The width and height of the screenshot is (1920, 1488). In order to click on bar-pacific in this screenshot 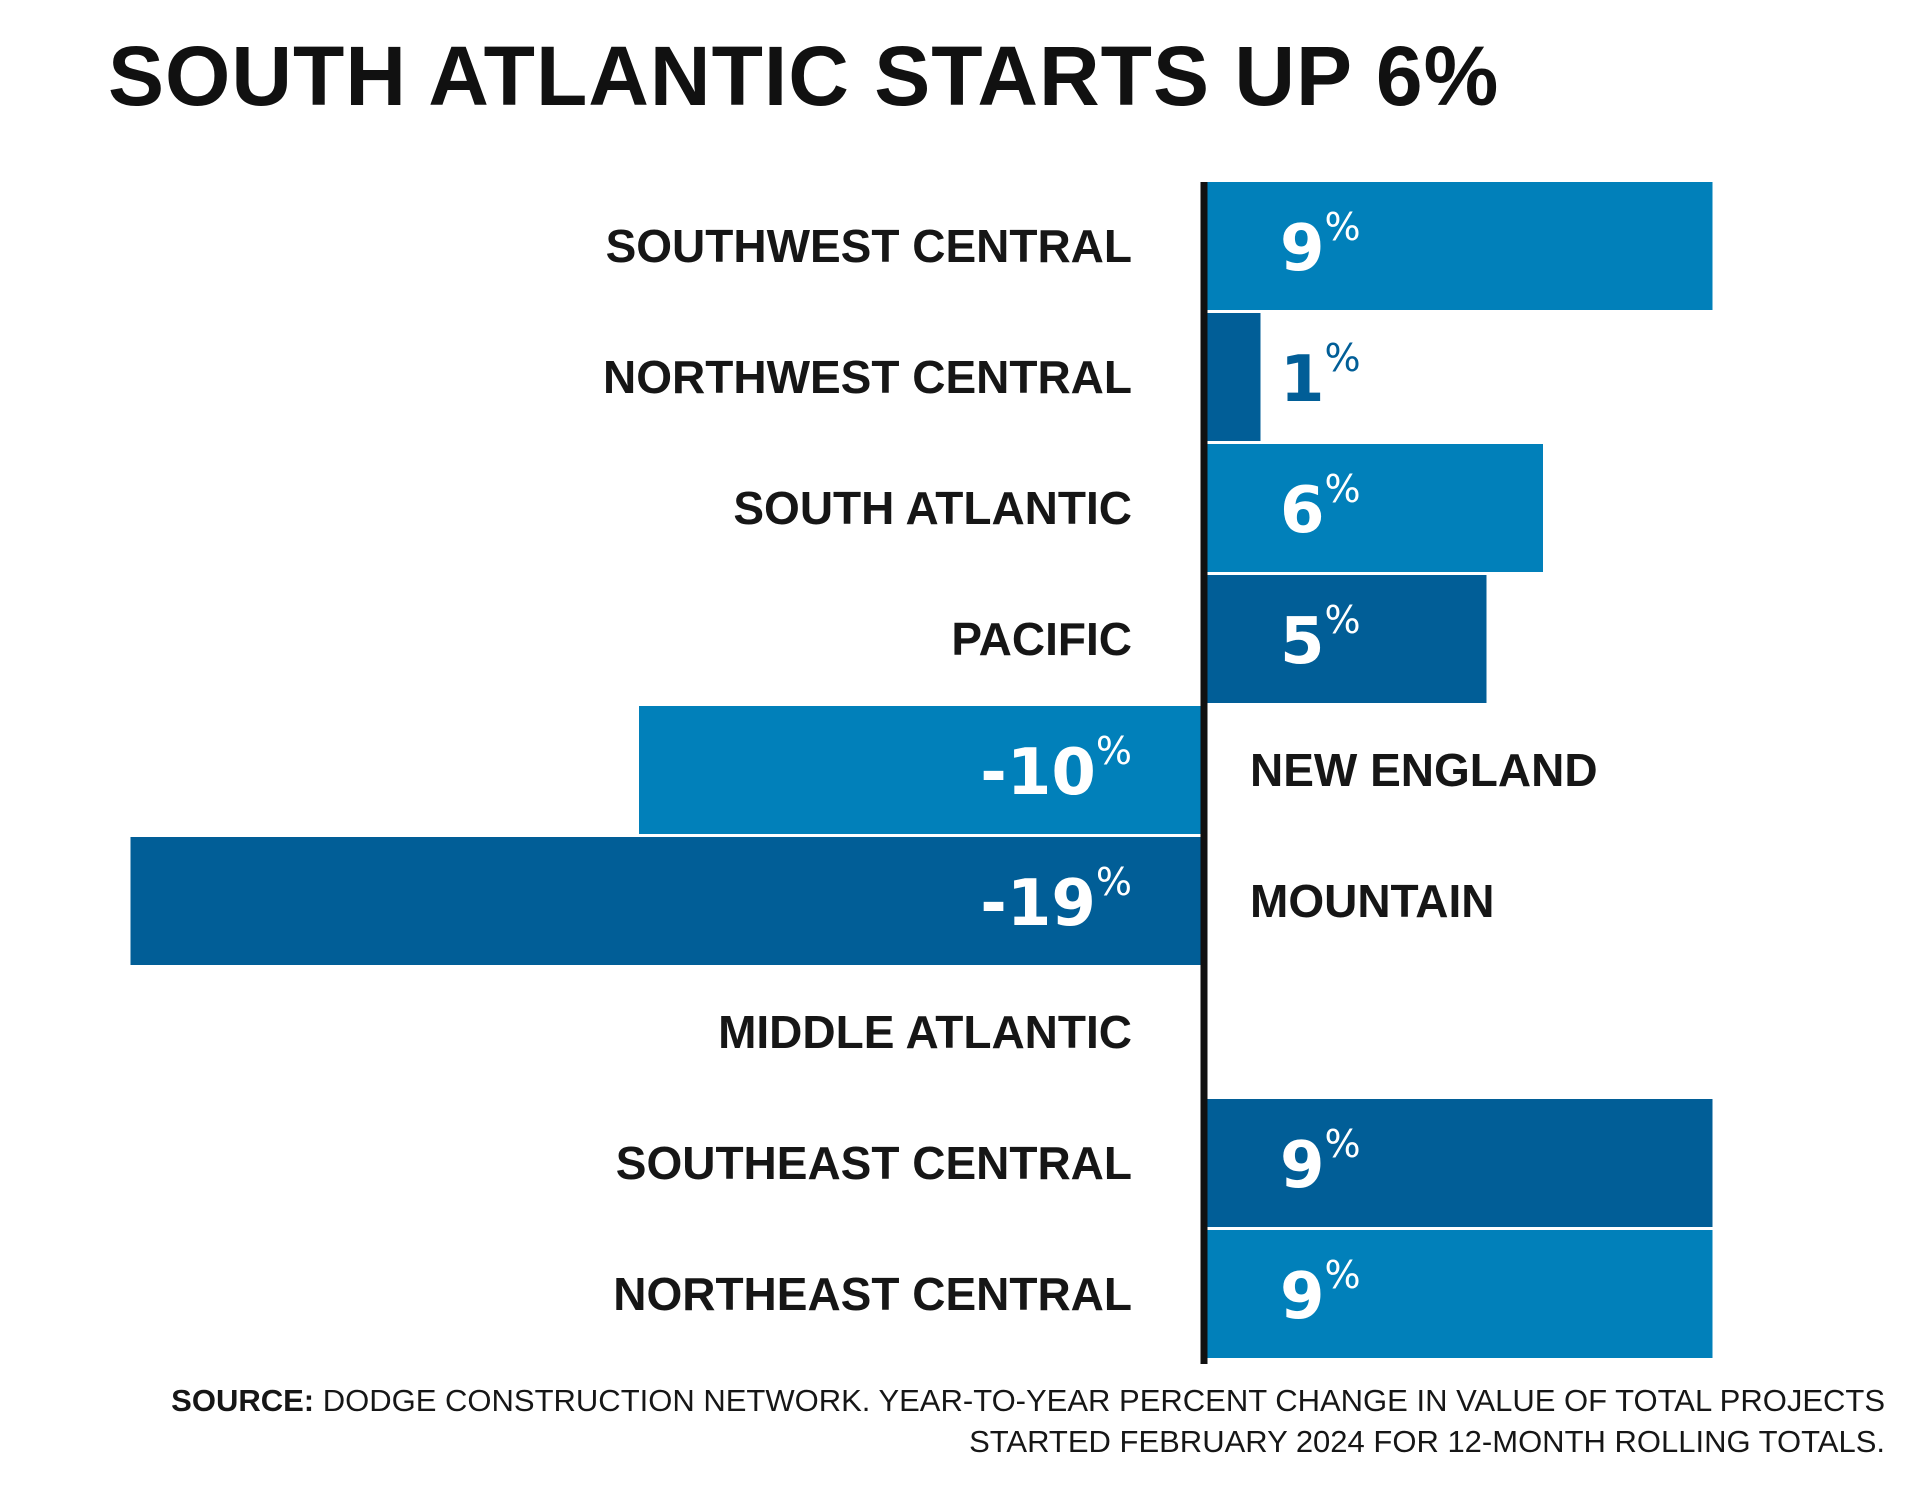, I will do `click(1345, 639)`.